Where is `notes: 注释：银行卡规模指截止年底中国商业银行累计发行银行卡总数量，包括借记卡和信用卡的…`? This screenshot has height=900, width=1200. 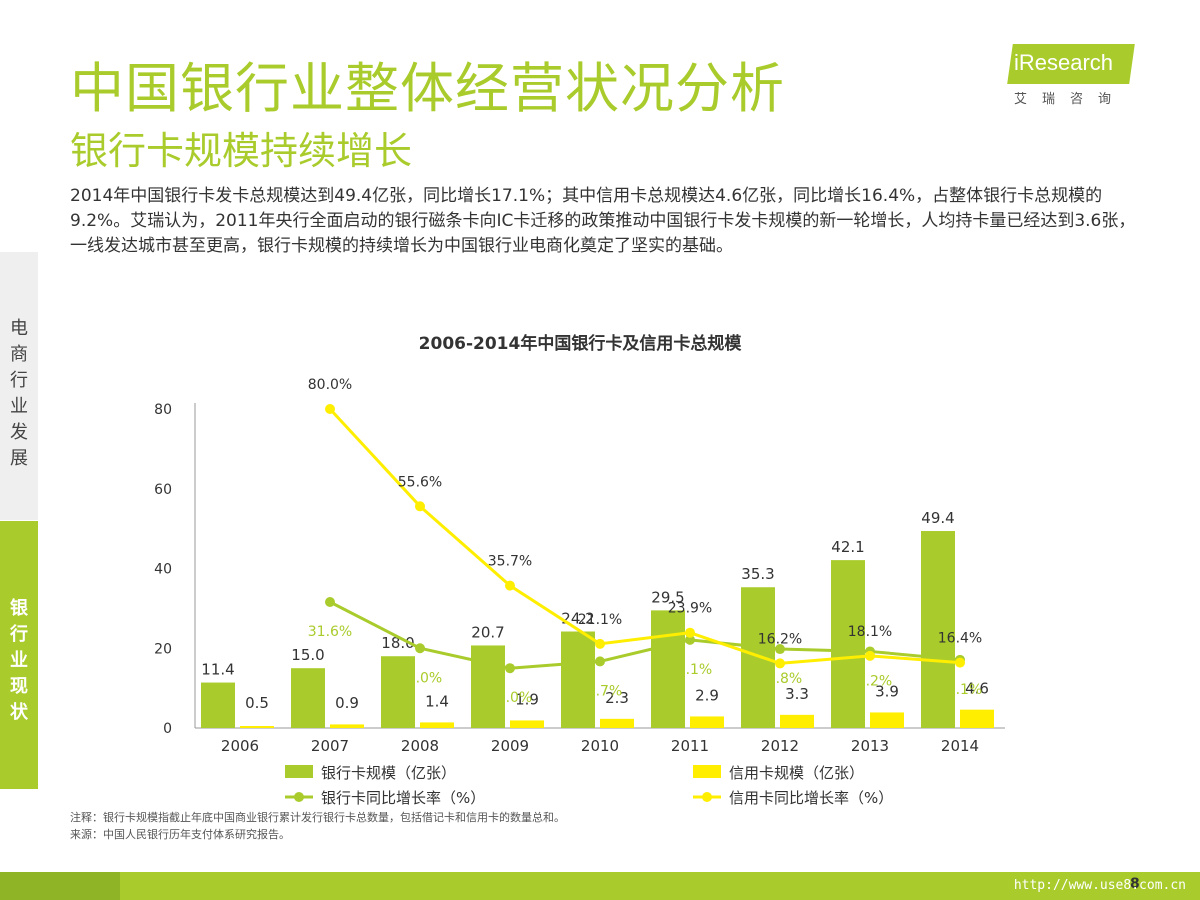 notes: 注释：银行卡规模指截止年底中国商业银行累计发行银行卡总数量，包括借记卡和信用卡的… is located at coordinates (317, 826).